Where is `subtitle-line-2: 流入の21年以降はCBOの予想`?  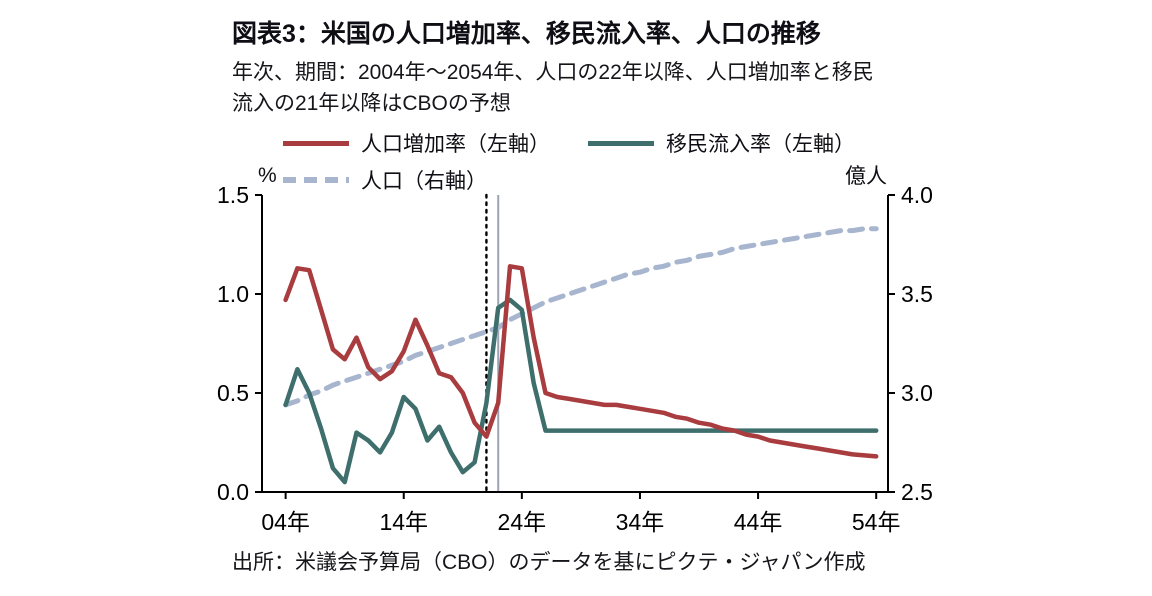 subtitle-line-2: 流入の21年以降はCBOの予想 is located at coordinates (371, 103).